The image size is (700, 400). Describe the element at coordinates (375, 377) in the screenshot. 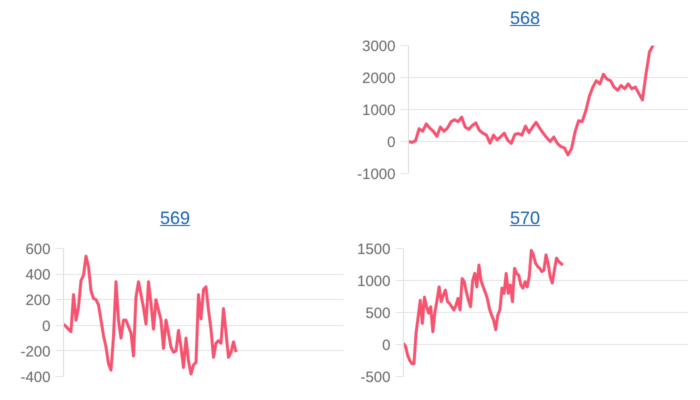

I see `y-tick-label: -500` at that location.